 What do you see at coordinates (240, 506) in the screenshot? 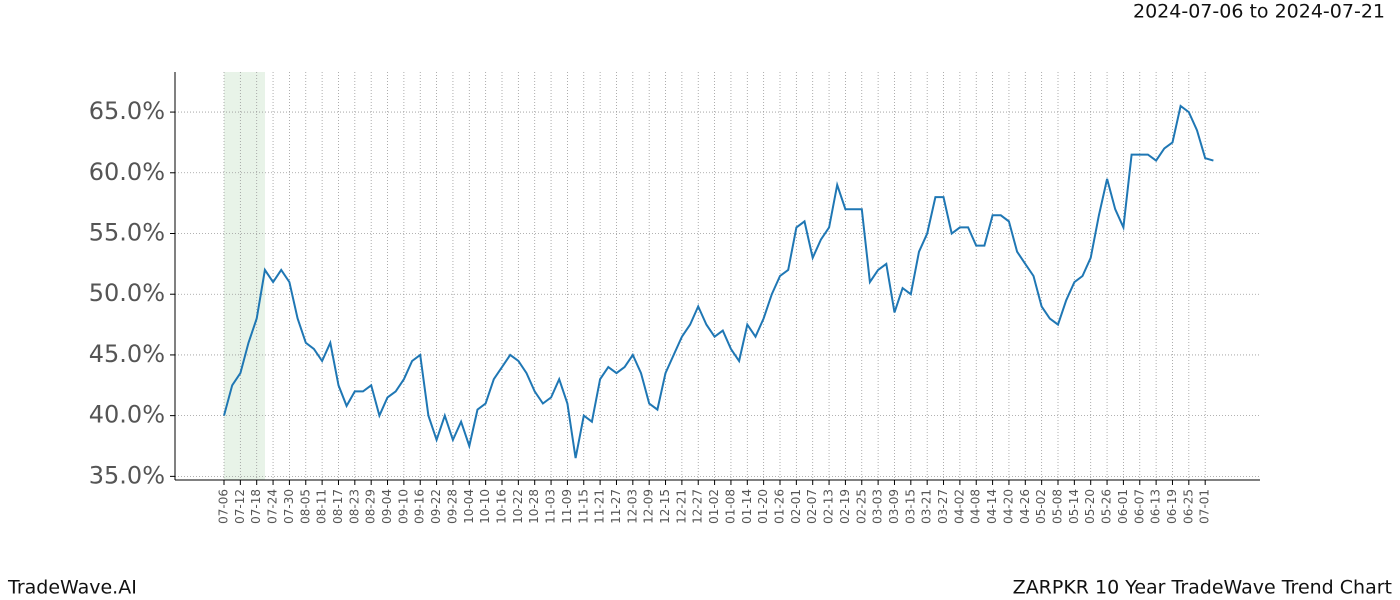
I see `x-tick-label: 07-12` at bounding box center [240, 506].